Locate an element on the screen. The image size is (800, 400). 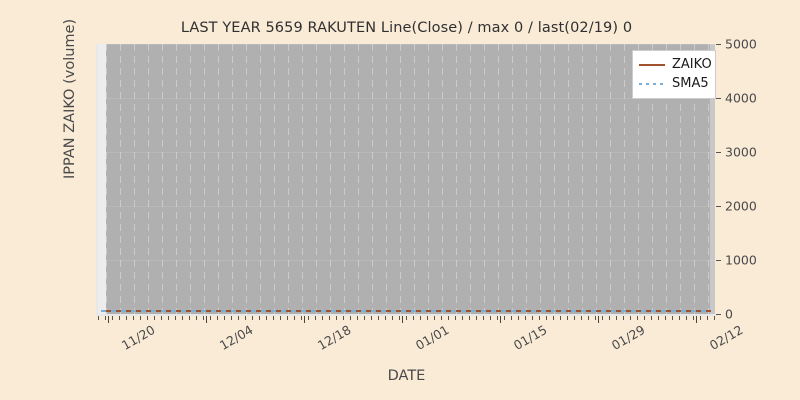
chart-legend: ZAIKO SMA5 is located at coordinates (674, 74).